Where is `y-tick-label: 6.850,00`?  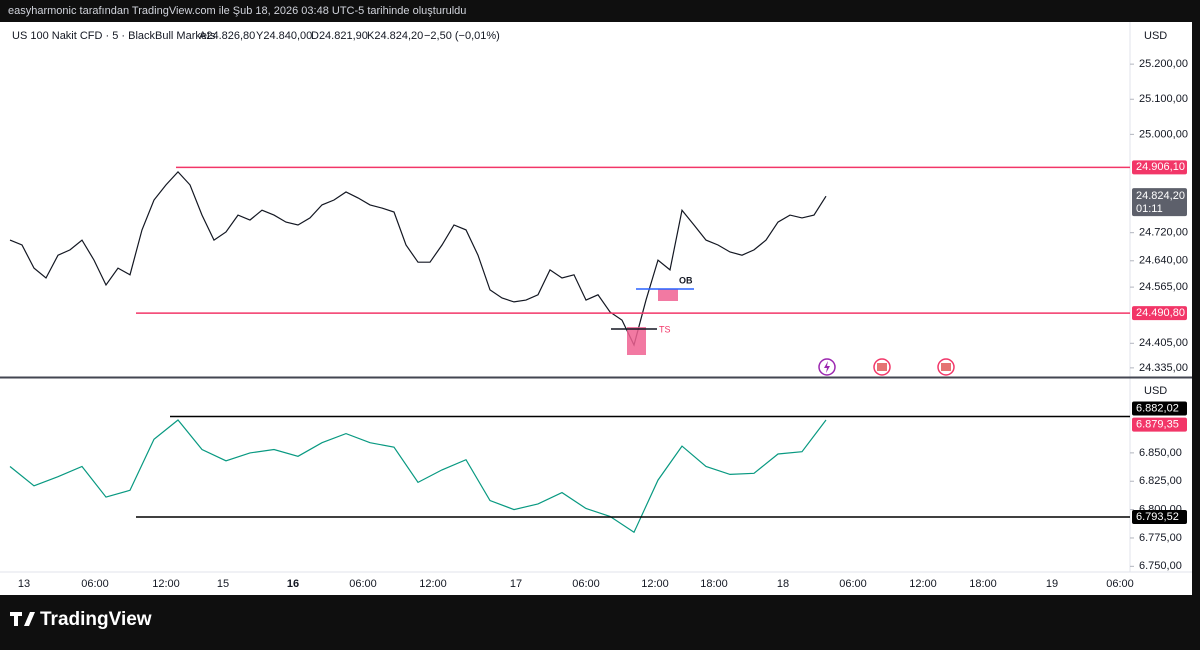
y-tick-label: 6.850,00 is located at coordinates (1160, 453).